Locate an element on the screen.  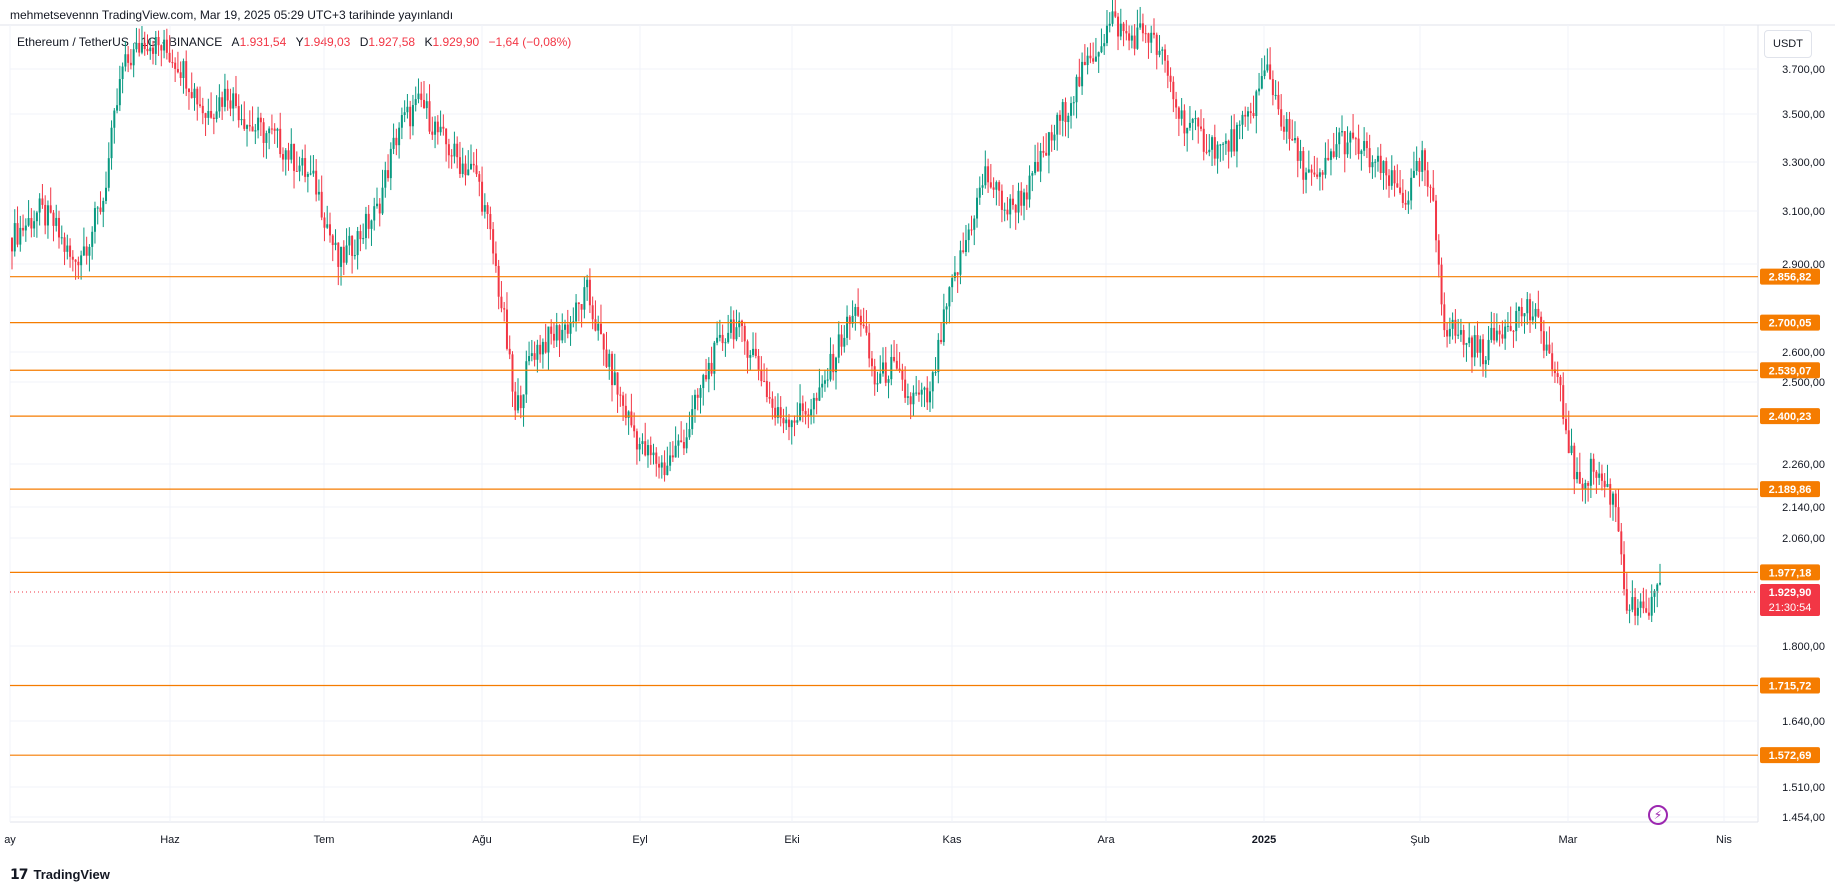
countdown-label: 21:30:54 is located at coordinates (1790, 608).